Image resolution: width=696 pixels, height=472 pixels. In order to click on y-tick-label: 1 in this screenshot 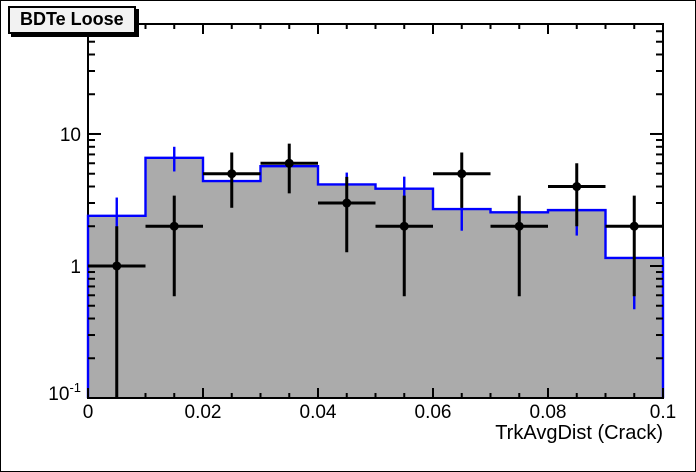, I will do `click(75, 267)`.